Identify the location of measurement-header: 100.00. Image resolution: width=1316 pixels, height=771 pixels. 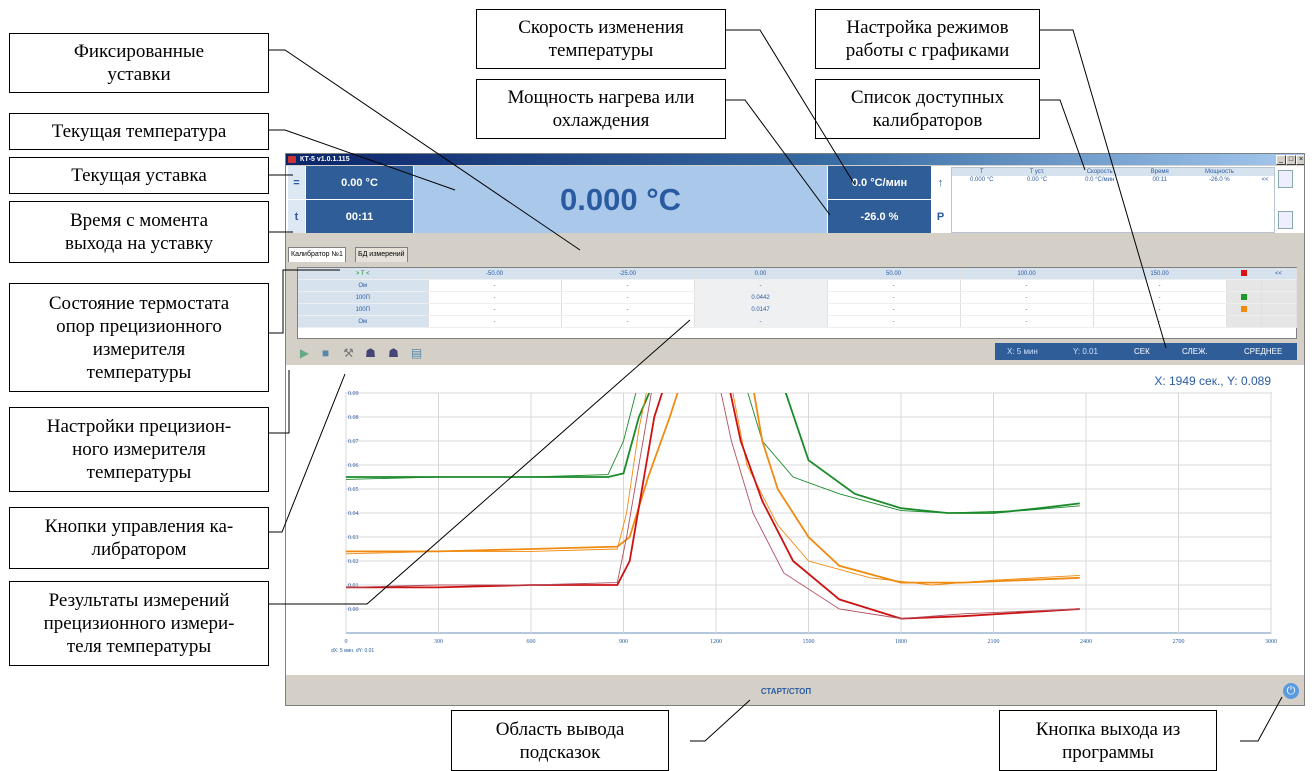
(1027, 274).